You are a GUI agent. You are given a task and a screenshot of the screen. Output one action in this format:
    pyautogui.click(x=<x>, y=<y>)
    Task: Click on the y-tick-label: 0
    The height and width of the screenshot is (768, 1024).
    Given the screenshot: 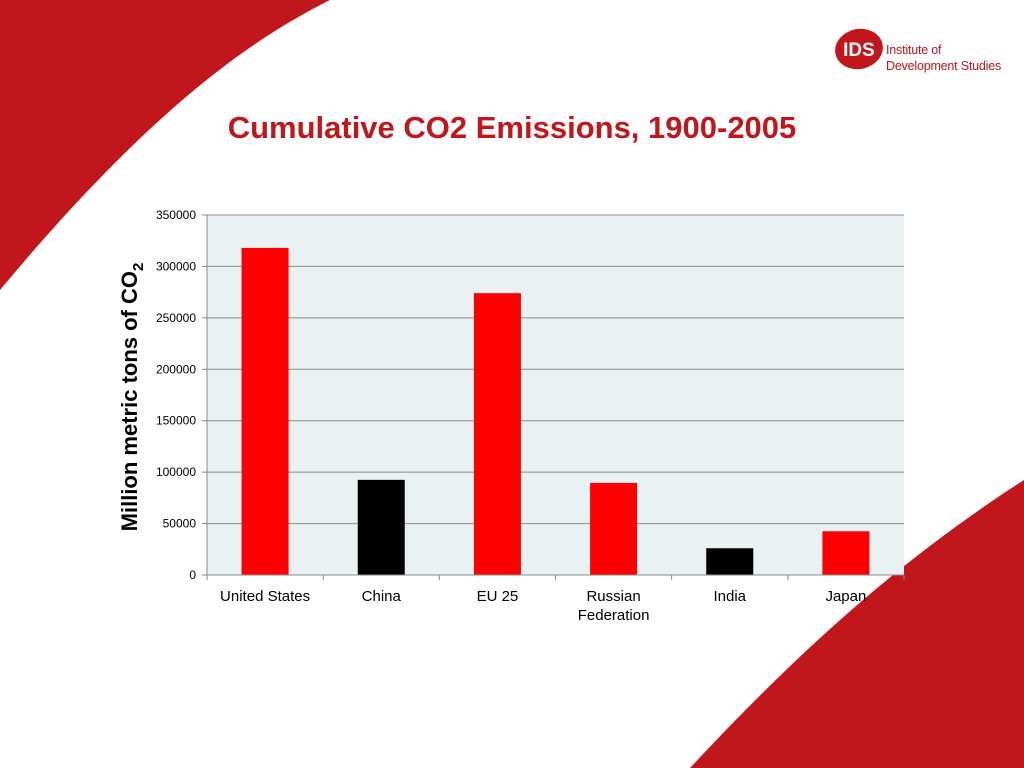 What is the action you would take?
    pyautogui.click(x=192, y=575)
    